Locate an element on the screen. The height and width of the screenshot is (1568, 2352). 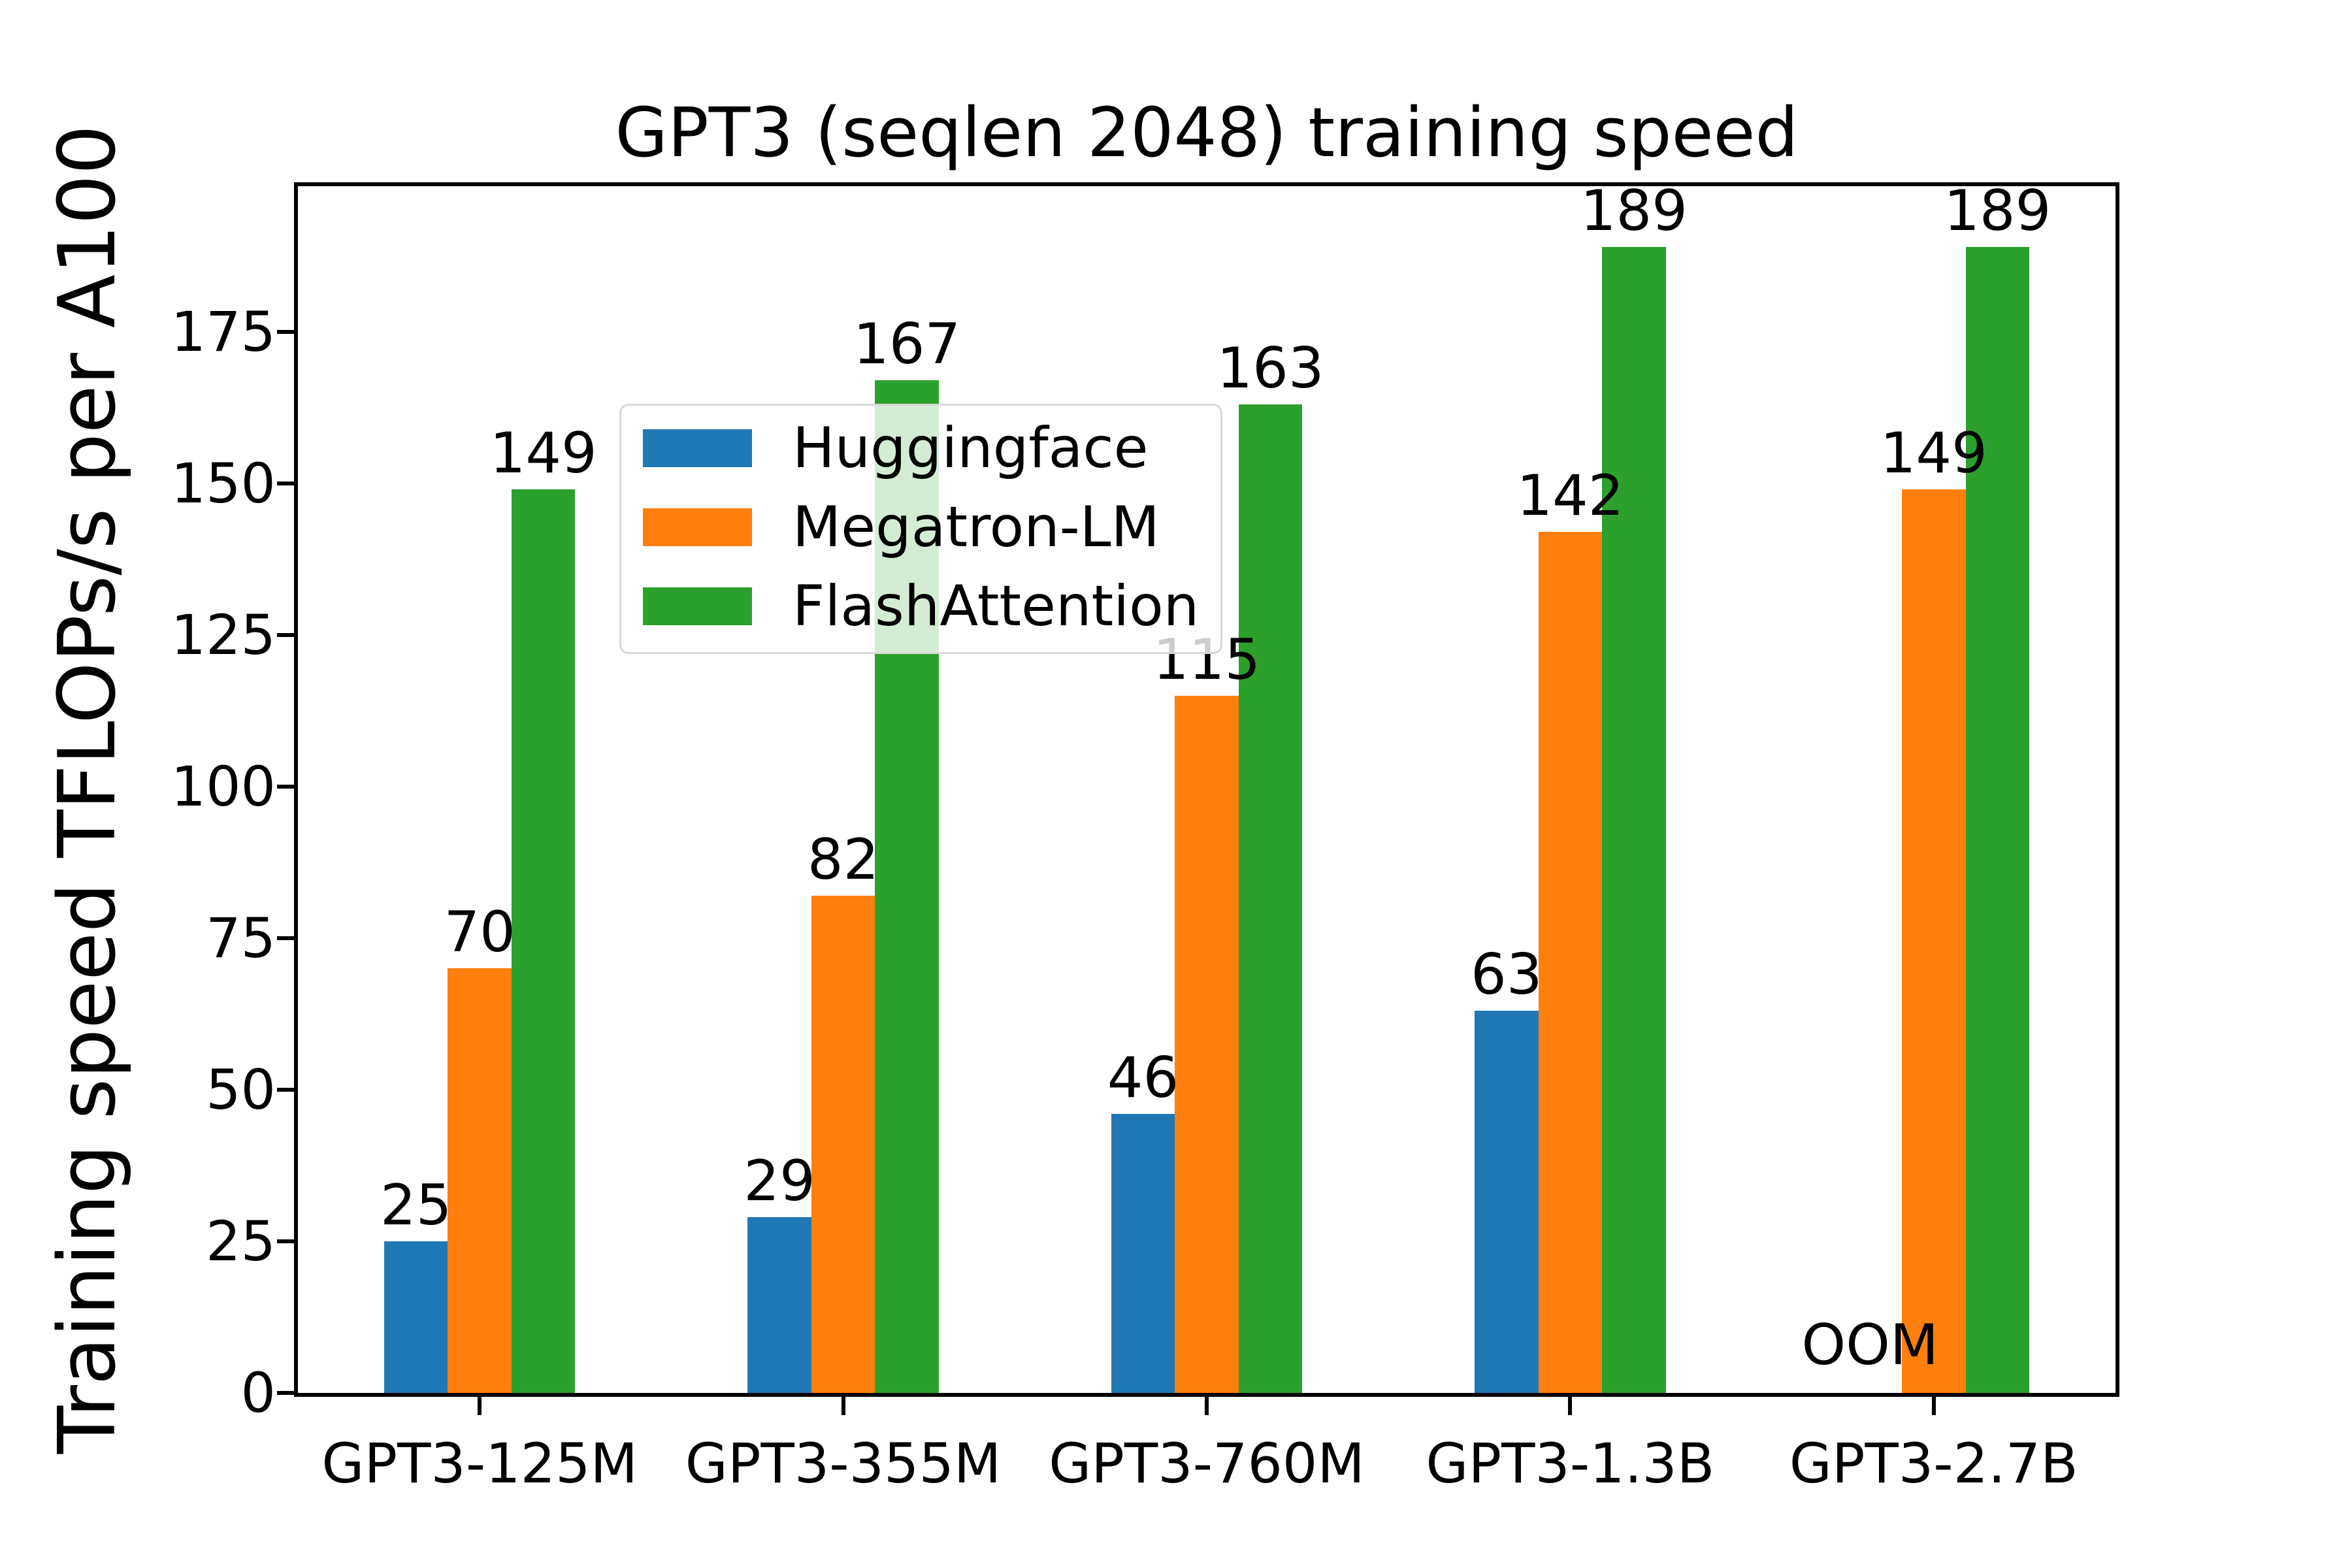
y-tick-label-75: 75 is located at coordinates (241, 938).